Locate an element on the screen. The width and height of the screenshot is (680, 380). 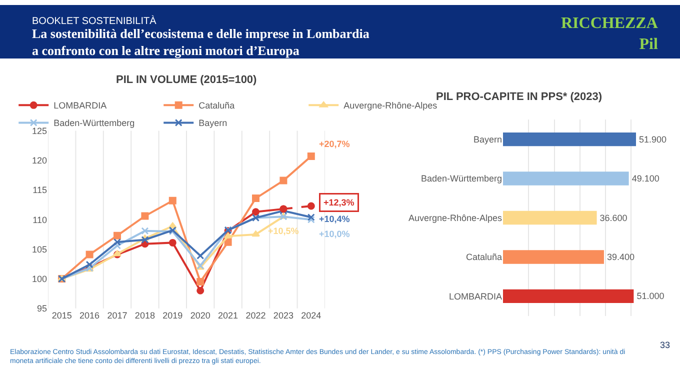
x-tick-label: 2020 is located at coordinates (200, 315).